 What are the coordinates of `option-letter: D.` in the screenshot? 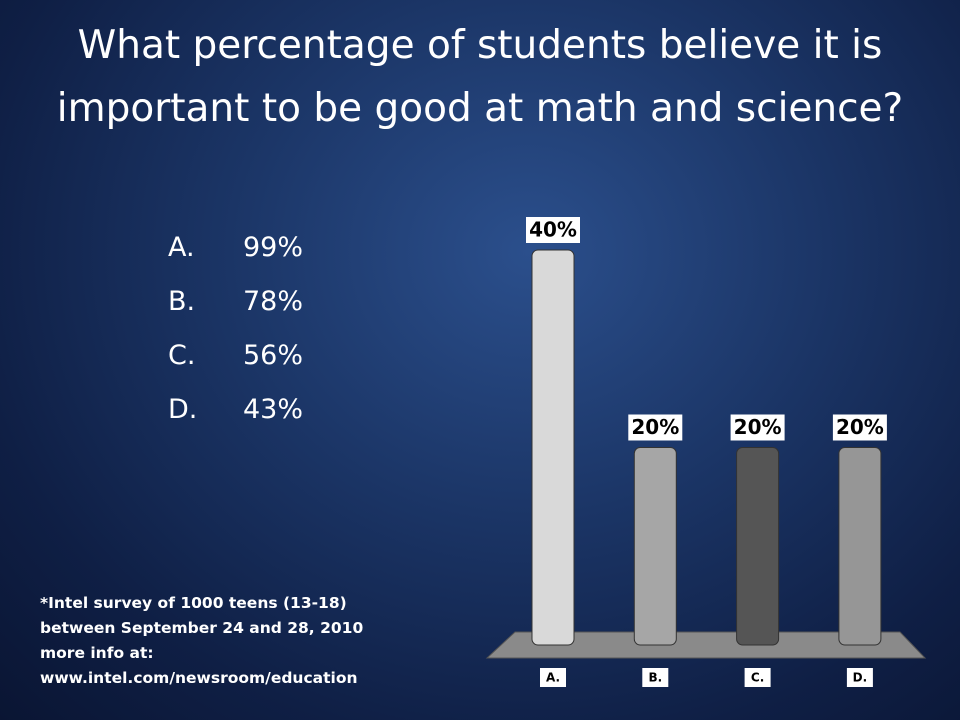 It's located at (183, 409).